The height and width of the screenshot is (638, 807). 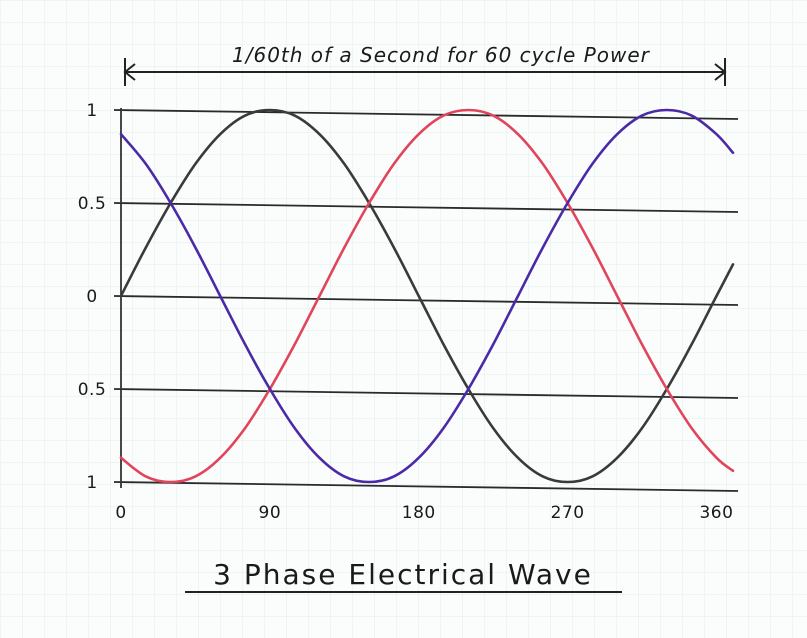 I want to click on x-tick-label: 0, so click(x=120, y=513).